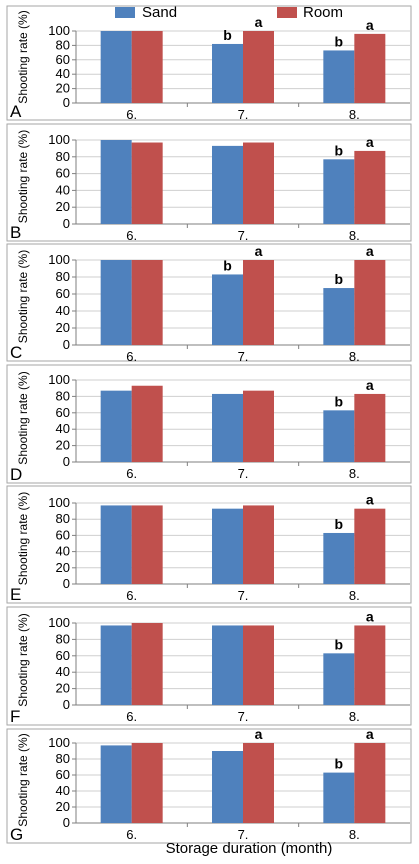 The image size is (419, 864). What do you see at coordinates (229, 12) in the screenshot?
I see `legend: Sand Room` at bounding box center [229, 12].